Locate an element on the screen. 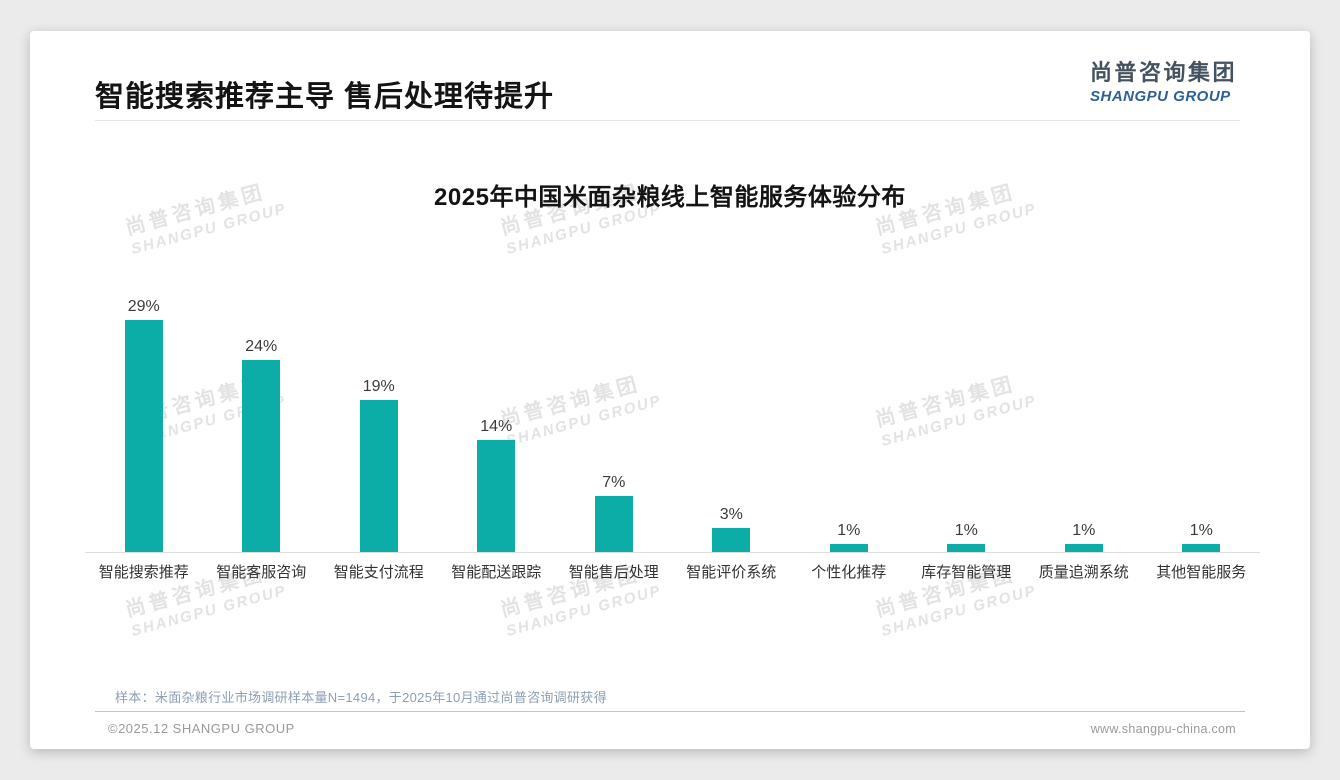  bar-group: 29% is located at coordinates (144, 422).